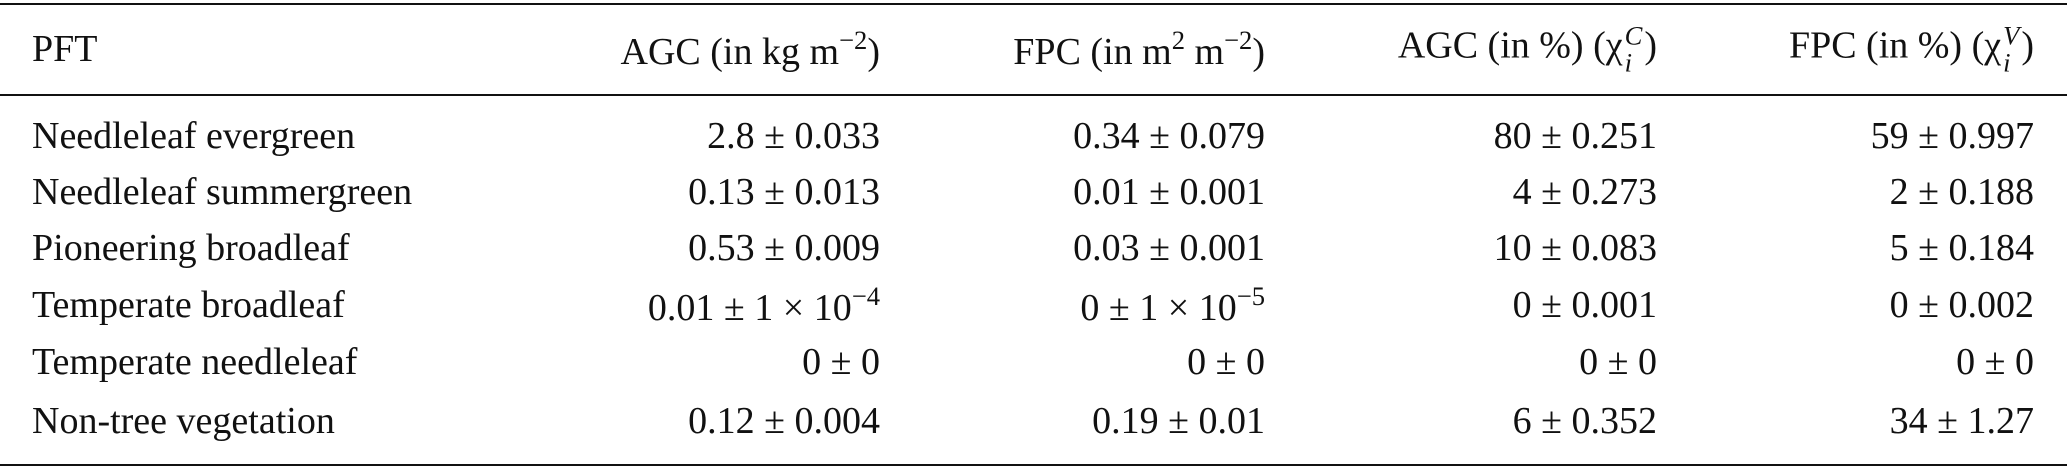 This screenshot has width=2067, height=469. Describe the element at coordinates (1510, 45) in the screenshot. I see `text-part: AGC (in %) (χ` at that location.